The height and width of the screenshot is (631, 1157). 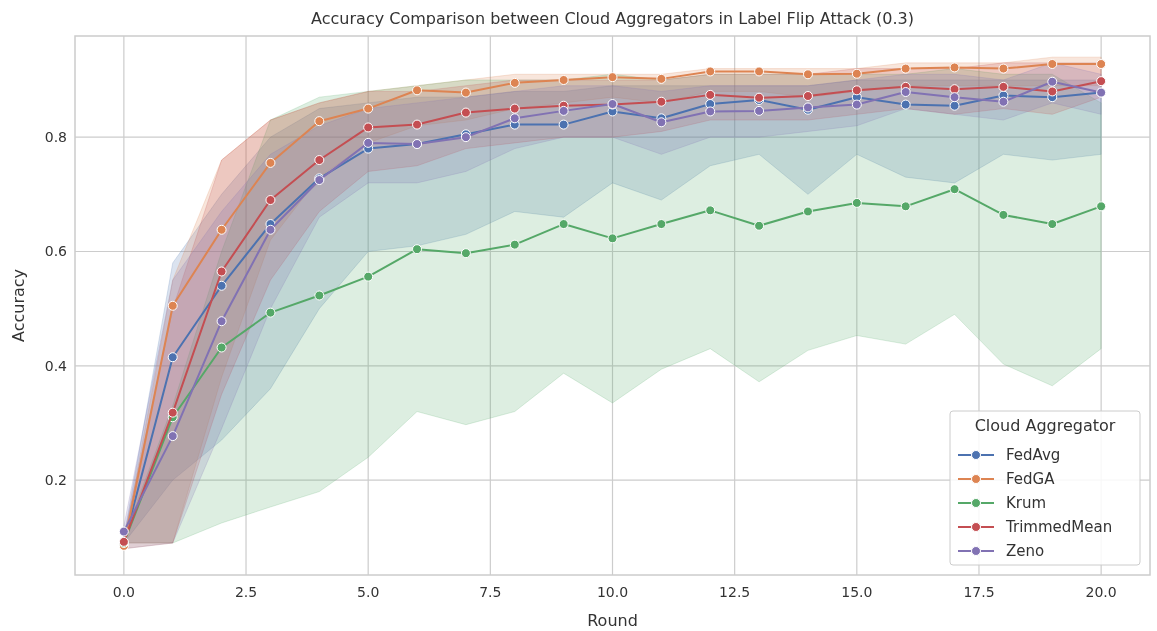 What do you see at coordinates (1059, 527) in the screenshot?
I see `legend-label: TrimmedMean` at bounding box center [1059, 527].